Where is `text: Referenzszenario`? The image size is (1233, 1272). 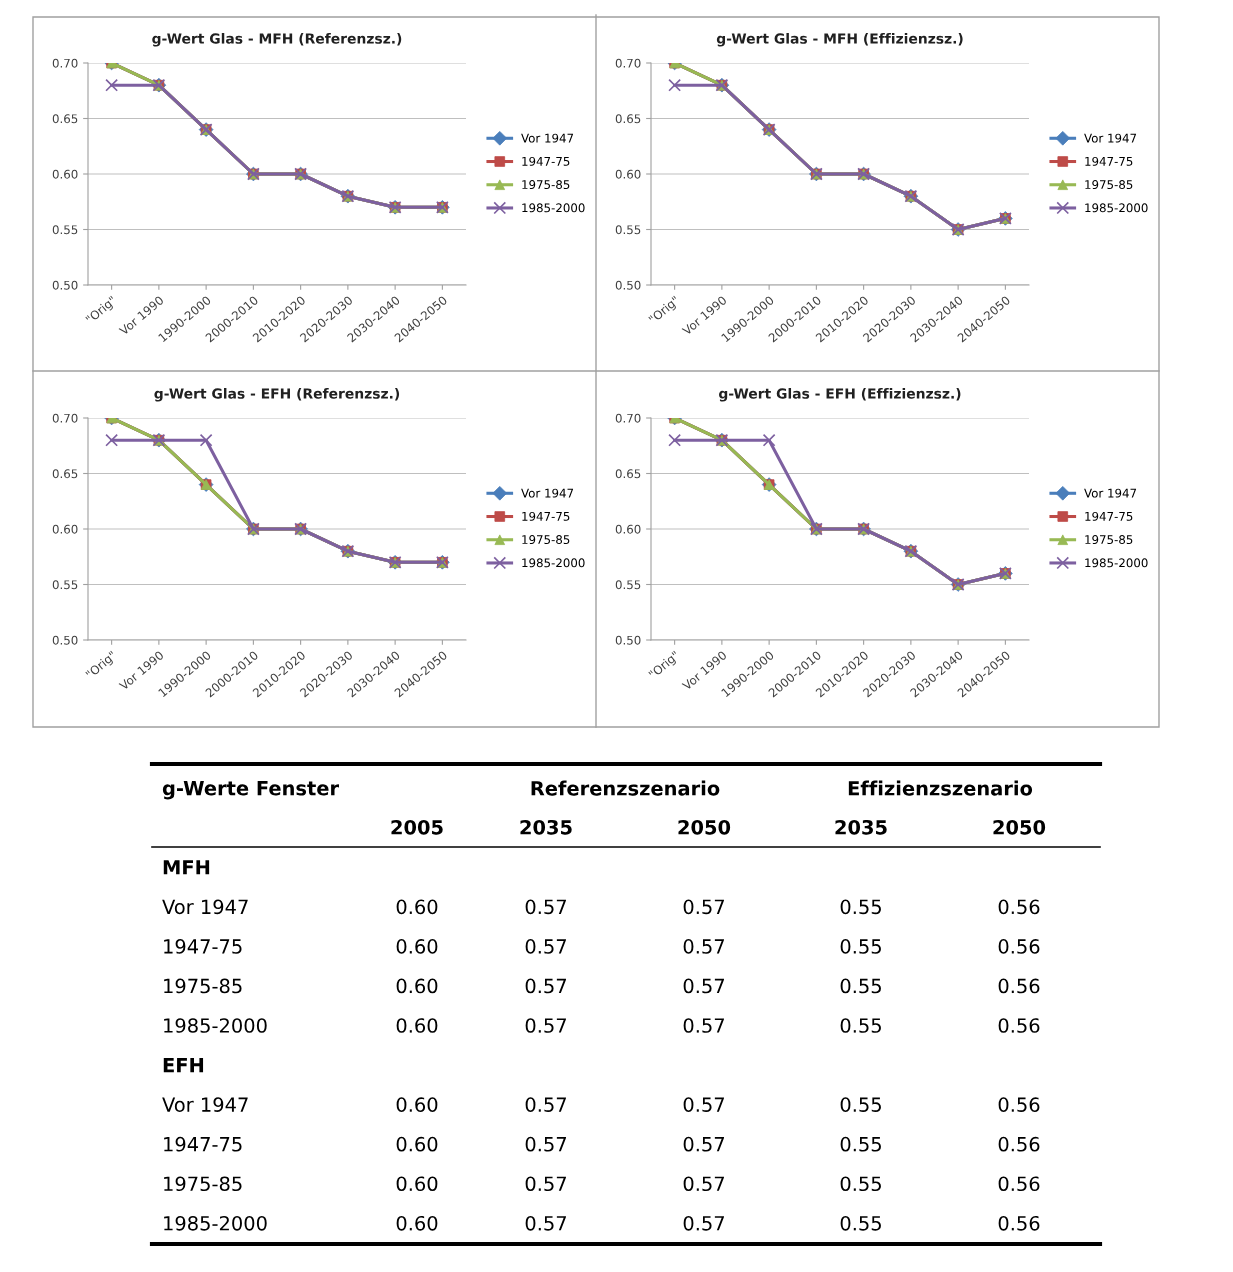 text: Referenzszenario is located at coordinates (625, 788).